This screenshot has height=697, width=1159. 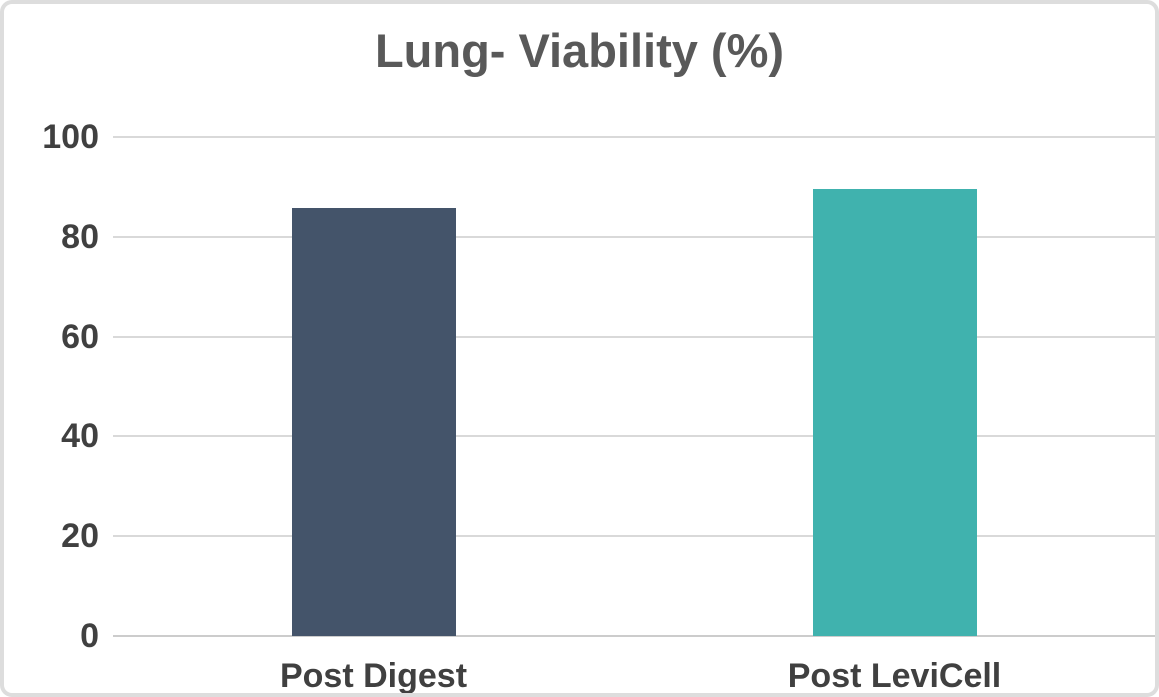 I want to click on chart-title: Lung- Viability (%), so click(x=579, y=50).